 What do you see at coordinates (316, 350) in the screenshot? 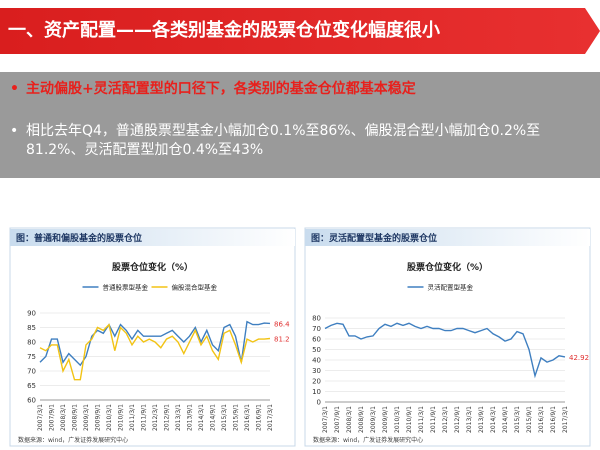
I see `y-tick-label: 50` at bounding box center [316, 350].